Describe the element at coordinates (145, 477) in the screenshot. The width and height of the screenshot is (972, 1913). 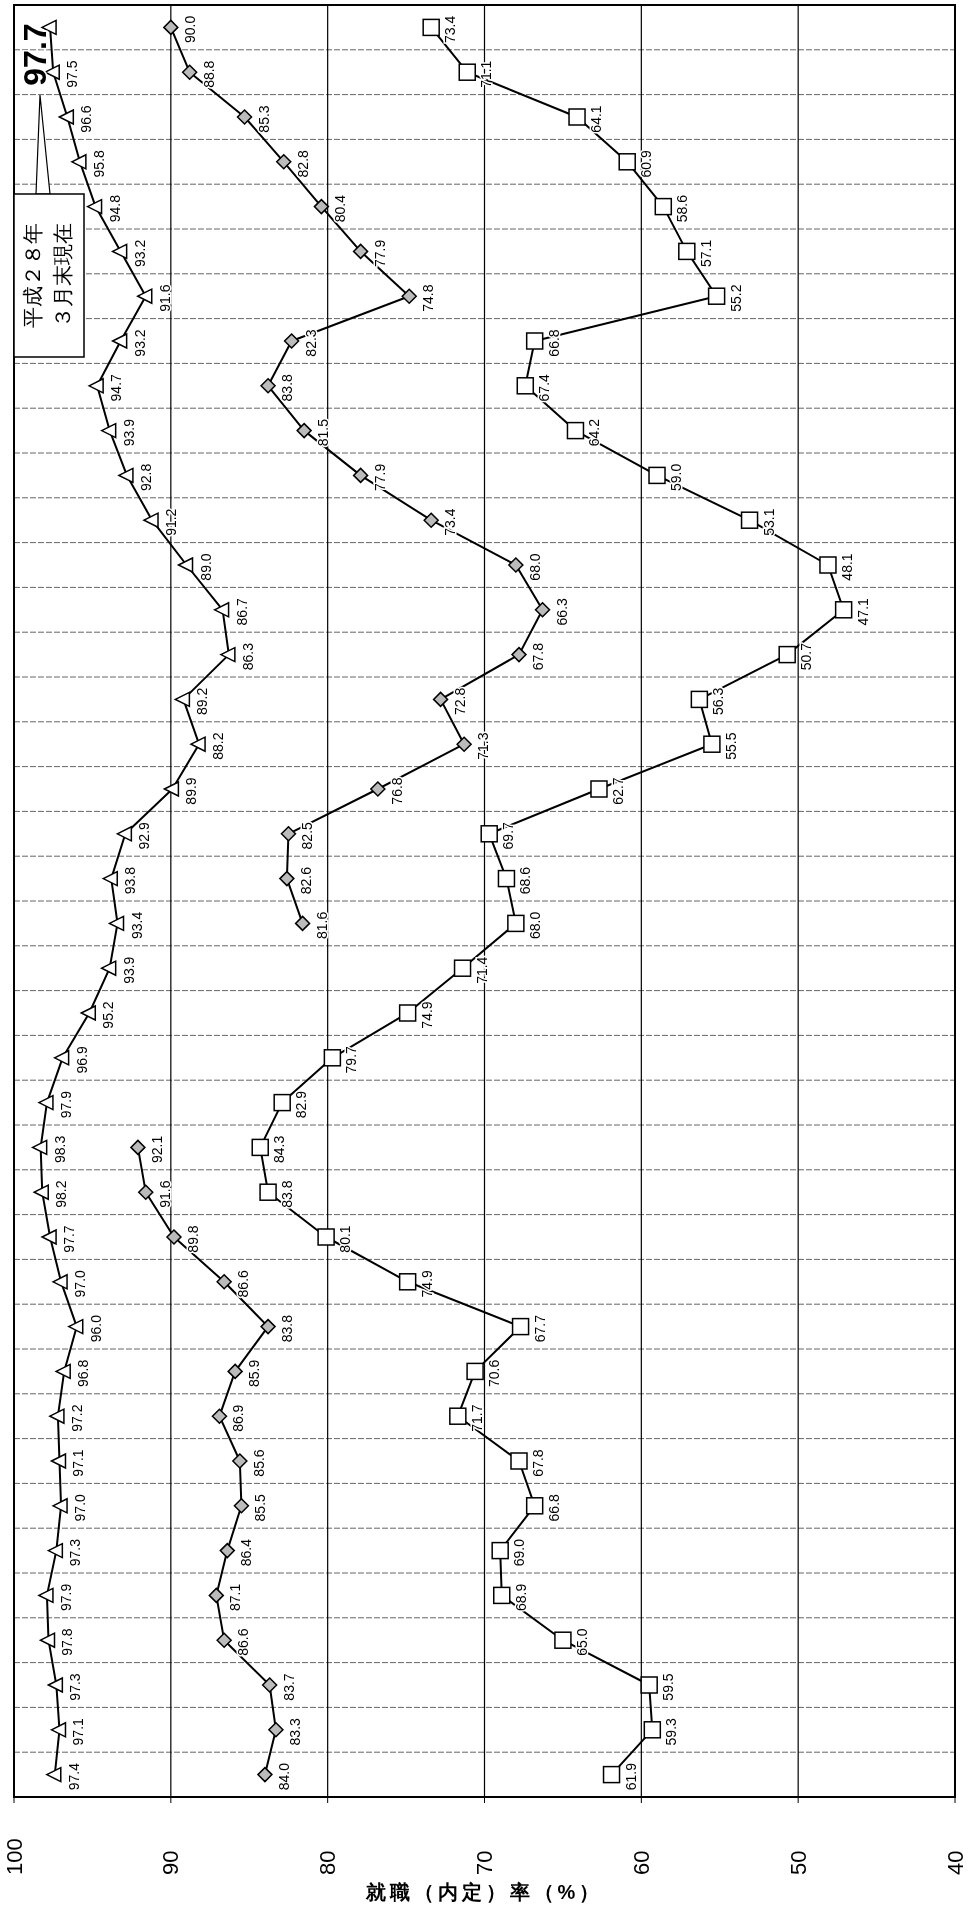
I see `data-label: 92.8` at that location.